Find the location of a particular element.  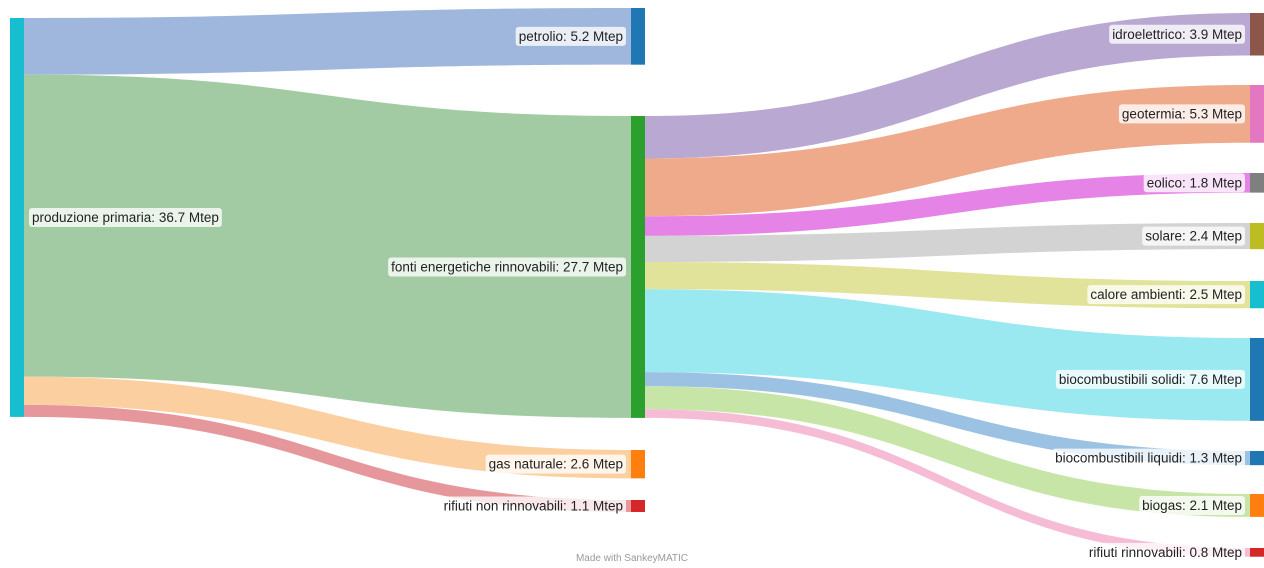

node-label-text-fer: fonti energetiche rinnovabili: 27.7 Mtep is located at coordinates (507, 266).